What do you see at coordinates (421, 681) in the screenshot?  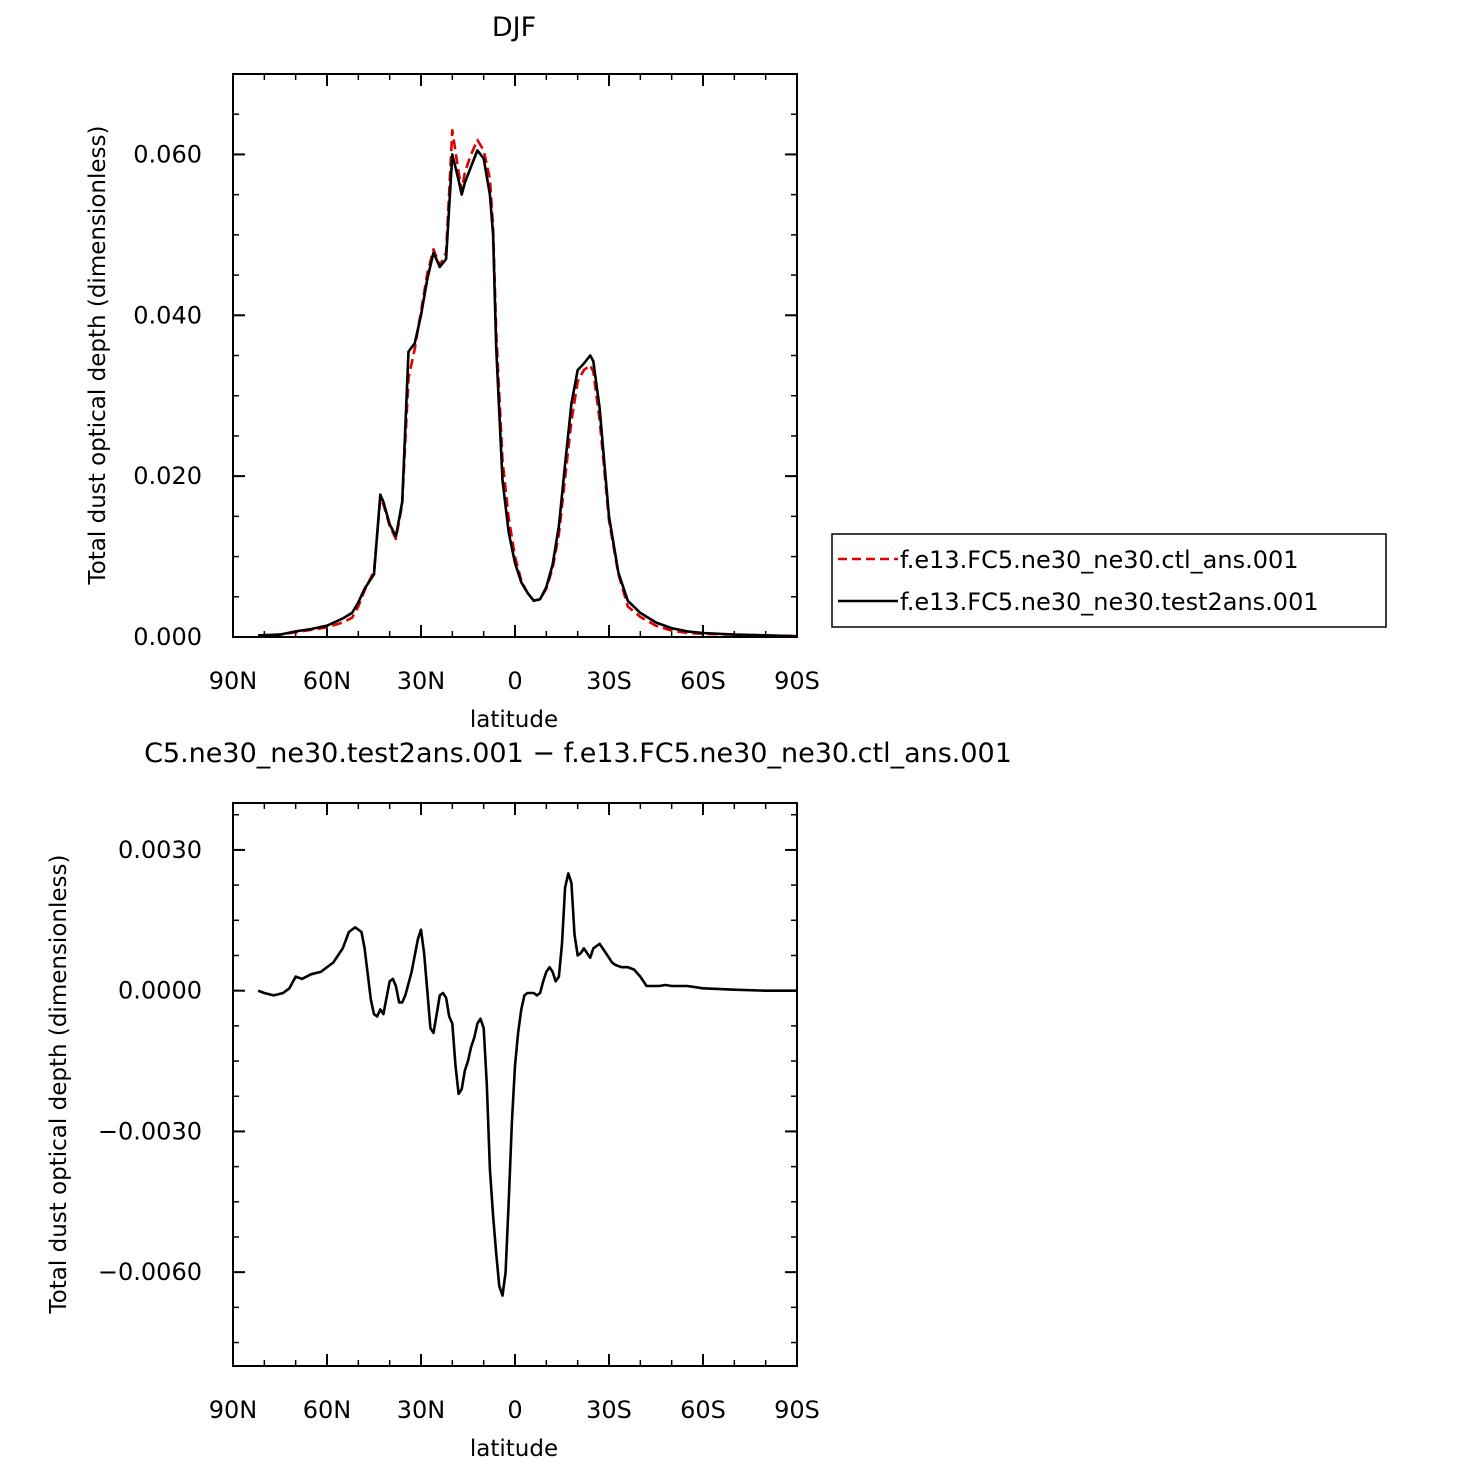 I see `top-xtick-label: 30N` at bounding box center [421, 681].